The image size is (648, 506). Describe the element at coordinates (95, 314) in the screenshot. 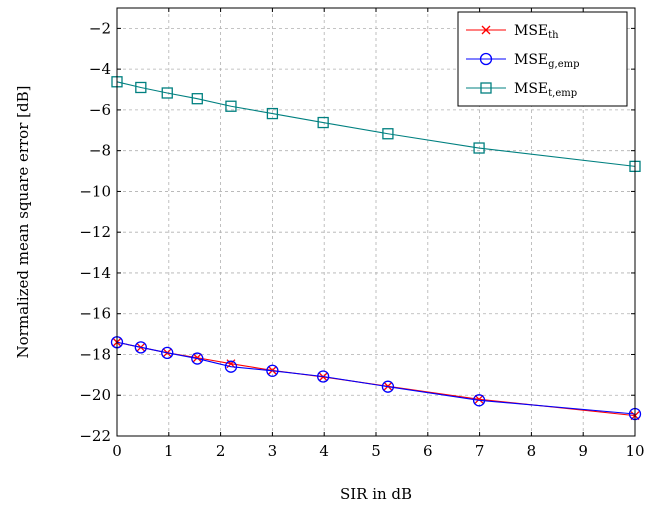

I see `y-tick-label: −16` at that location.